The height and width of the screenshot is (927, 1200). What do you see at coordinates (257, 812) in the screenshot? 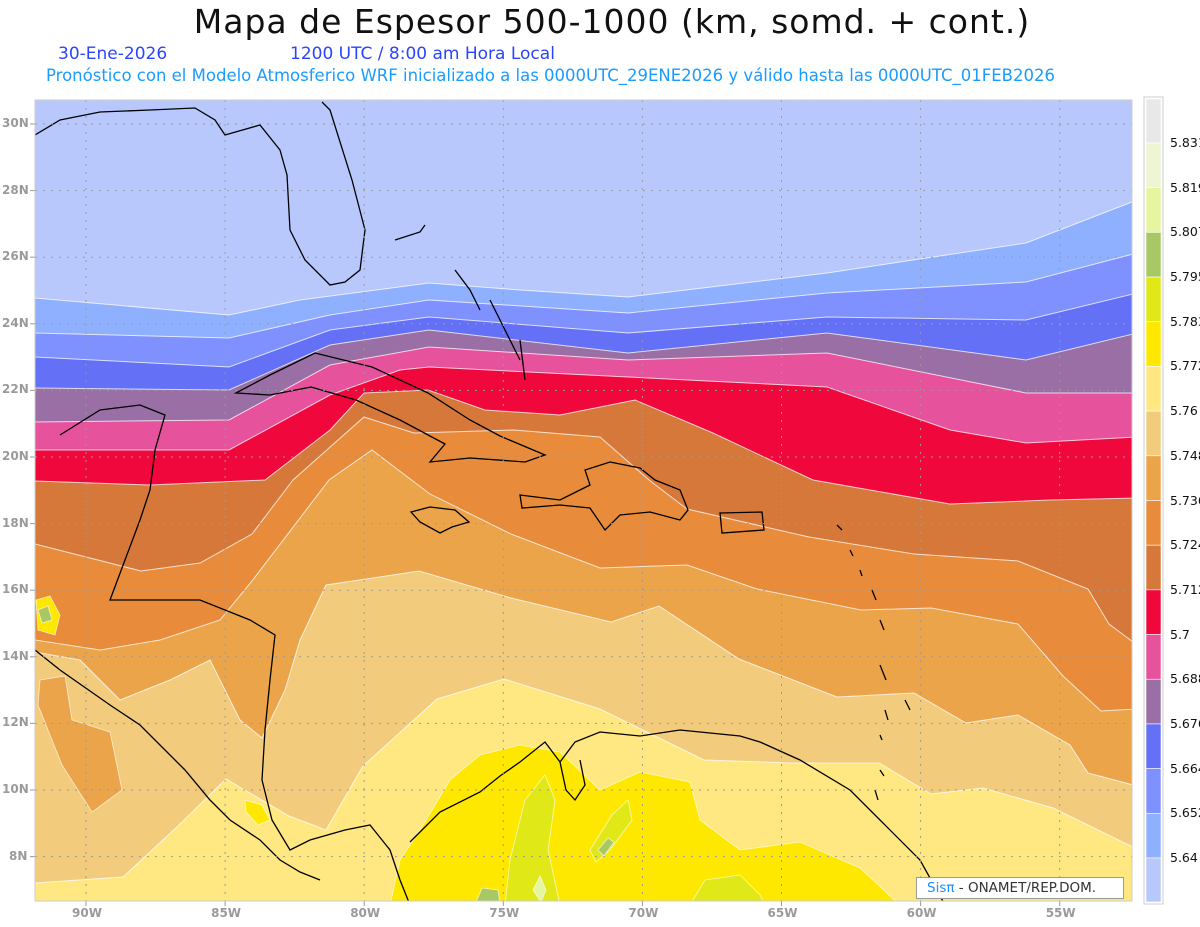
I see `band-5.772-patch` at bounding box center [257, 812].